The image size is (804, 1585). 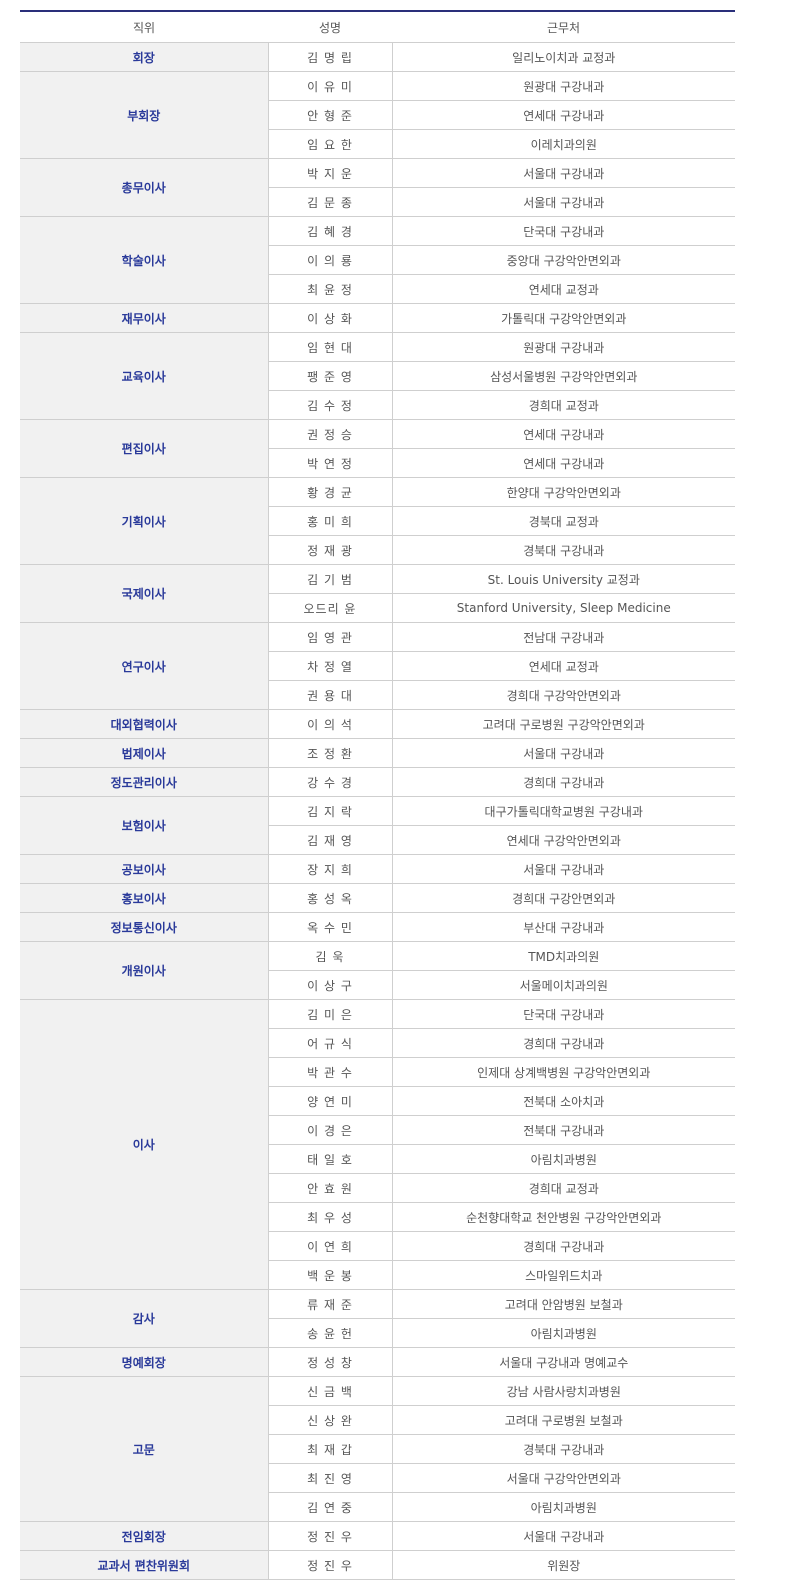 I want to click on table-row: 팽 준 영 삼성서울병원 구강악안면외과, so click(x=377, y=376).